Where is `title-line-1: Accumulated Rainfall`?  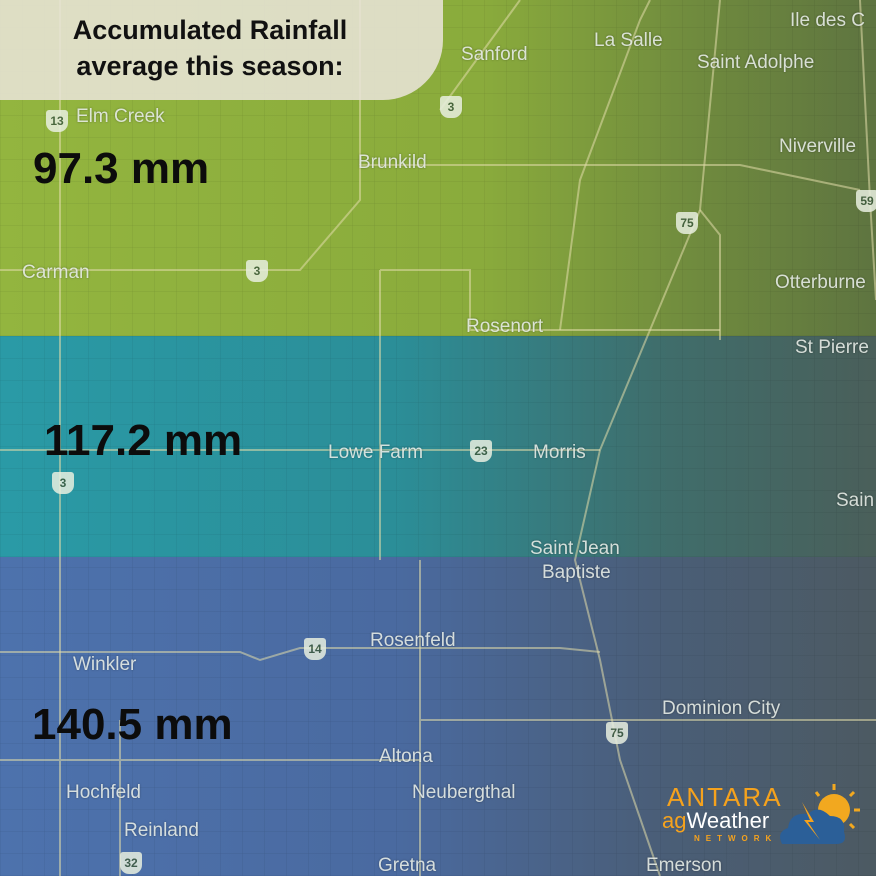 title-line-1: Accumulated Rainfall is located at coordinates (210, 30).